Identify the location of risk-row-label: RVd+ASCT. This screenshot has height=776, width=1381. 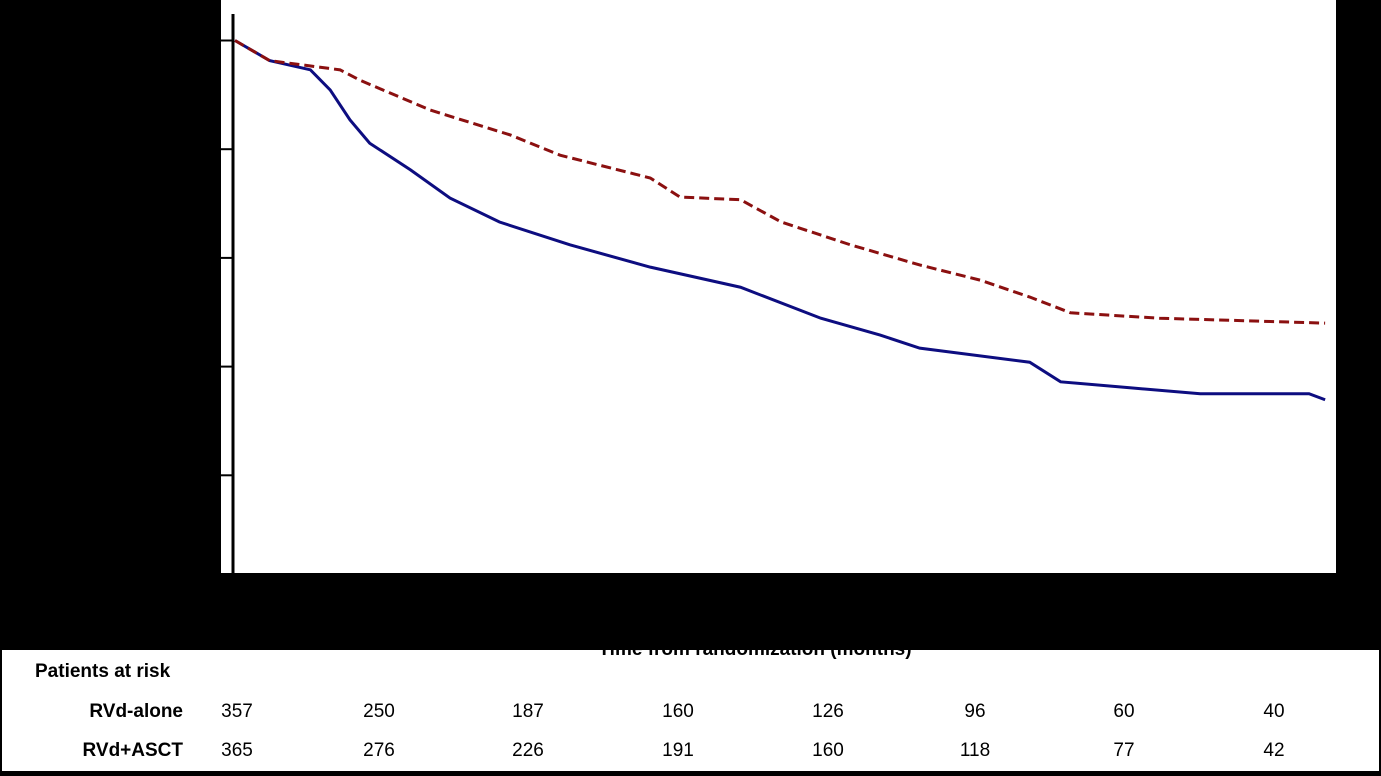
(133, 750).